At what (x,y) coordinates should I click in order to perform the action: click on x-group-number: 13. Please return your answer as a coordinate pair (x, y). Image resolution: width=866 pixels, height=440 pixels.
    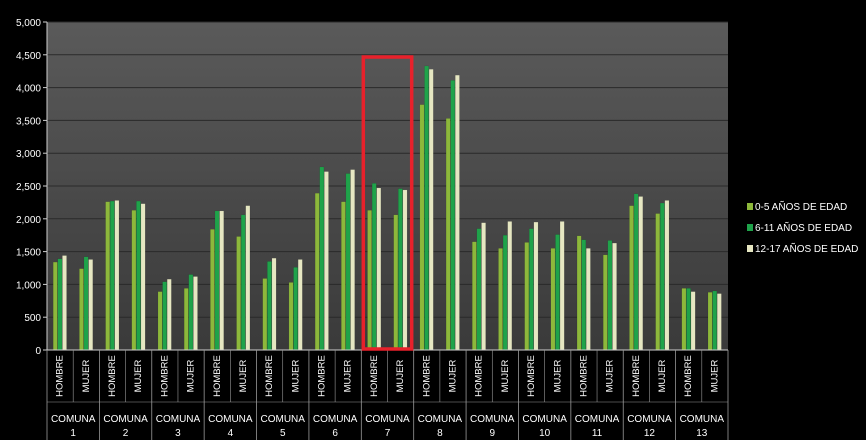
    Looking at the image, I should click on (702, 433).